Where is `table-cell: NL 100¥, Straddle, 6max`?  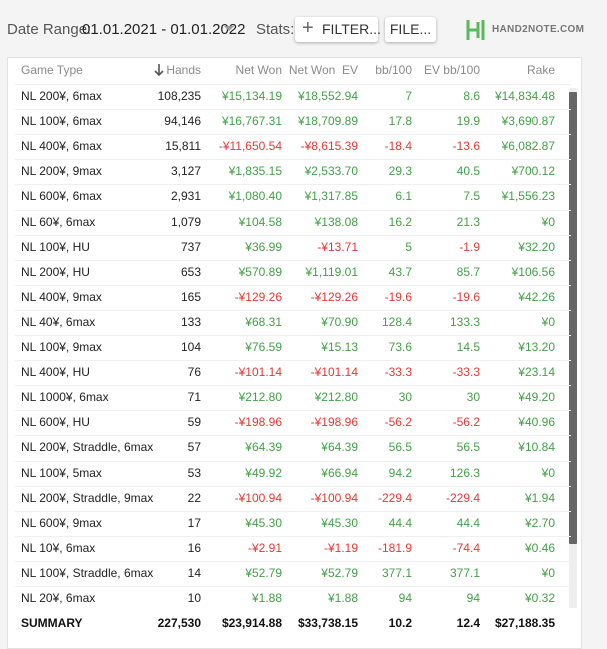 table-cell: NL 100¥, Straddle, 6max is located at coordinates (87, 572).